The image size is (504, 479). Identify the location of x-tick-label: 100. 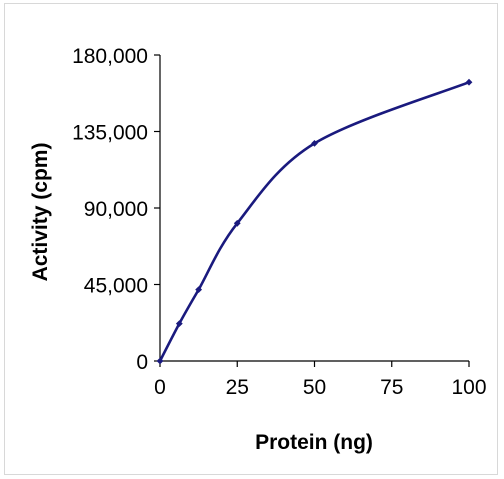
(468, 387).